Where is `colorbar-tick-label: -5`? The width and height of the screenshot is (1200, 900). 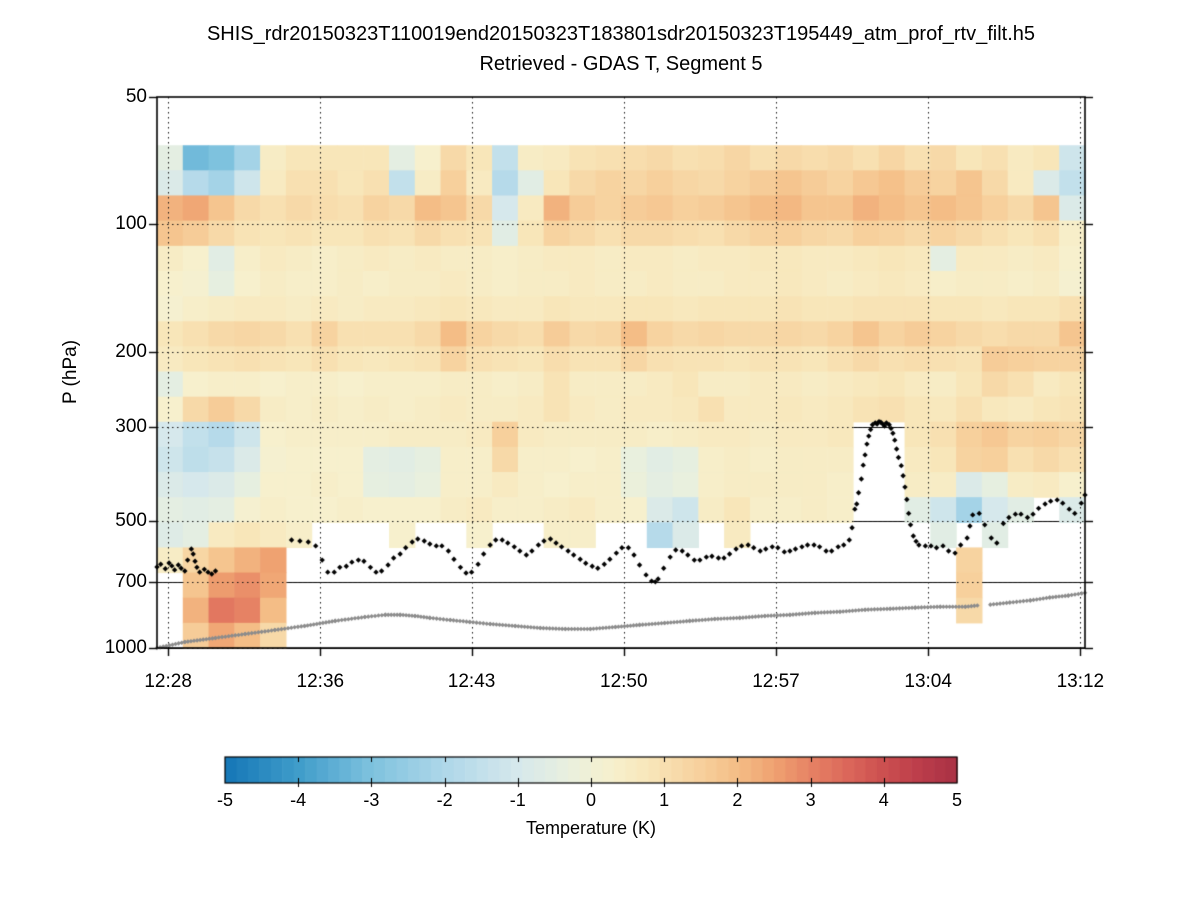 colorbar-tick-label: -5 is located at coordinates (224, 800).